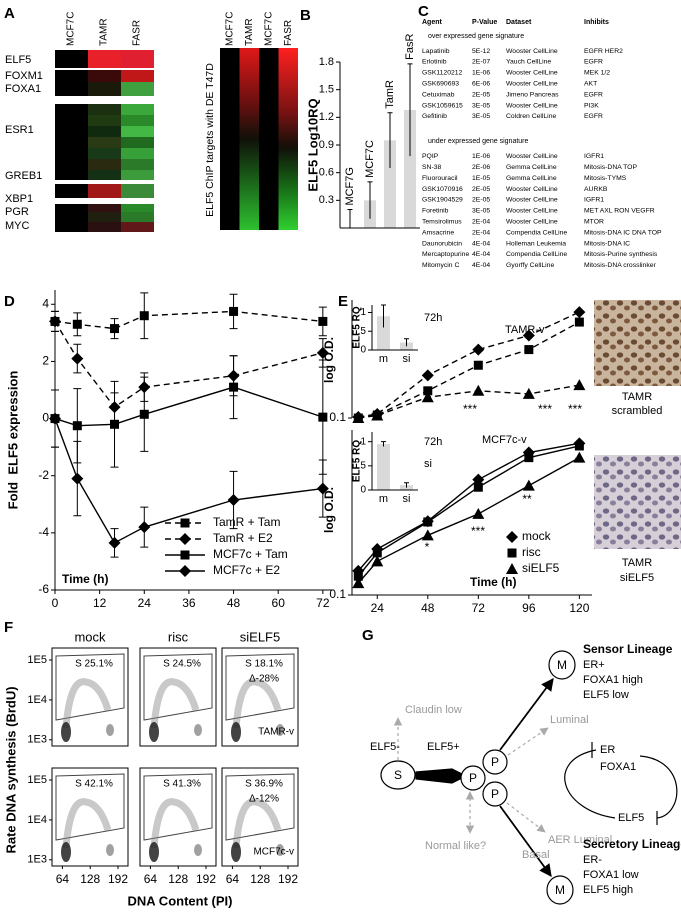 This screenshot has width=681, height=916. Describe the element at coordinates (407, 499) in the screenshot. I see `category-label: si` at that location.